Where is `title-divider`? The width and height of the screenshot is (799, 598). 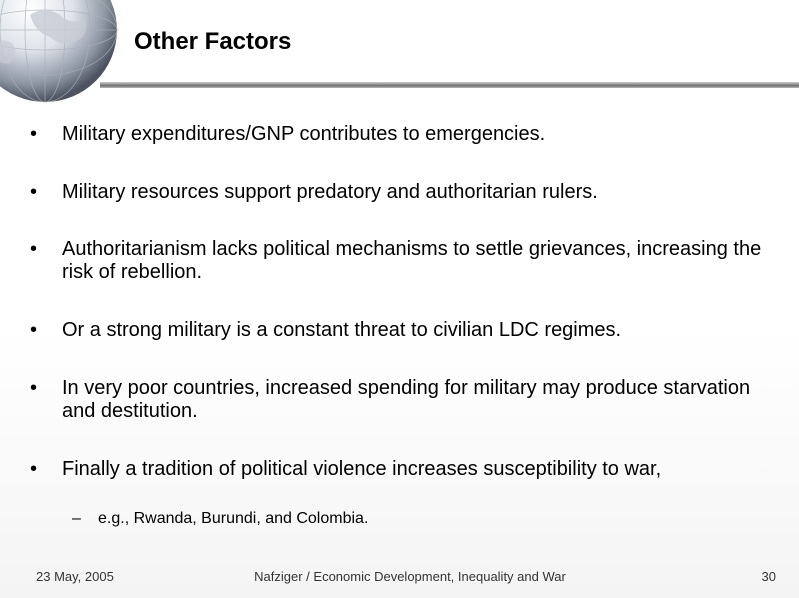 title-divider is located at coordinates (449, 85).